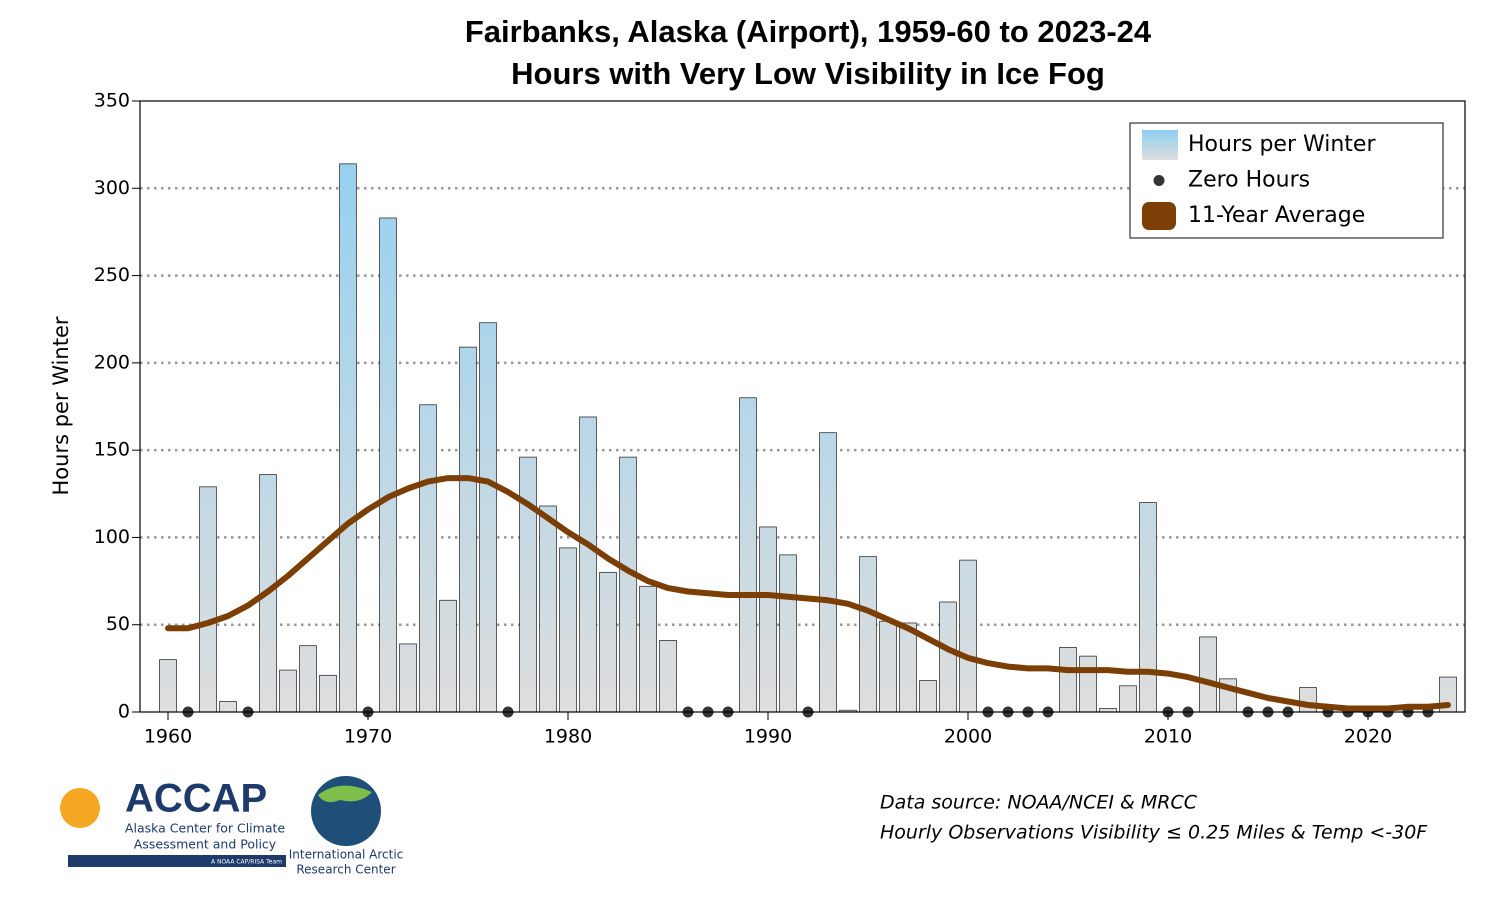  Describe the element at coordinates (112, 101) in the screenshot. I see `y-tick-label: 350` at that location.